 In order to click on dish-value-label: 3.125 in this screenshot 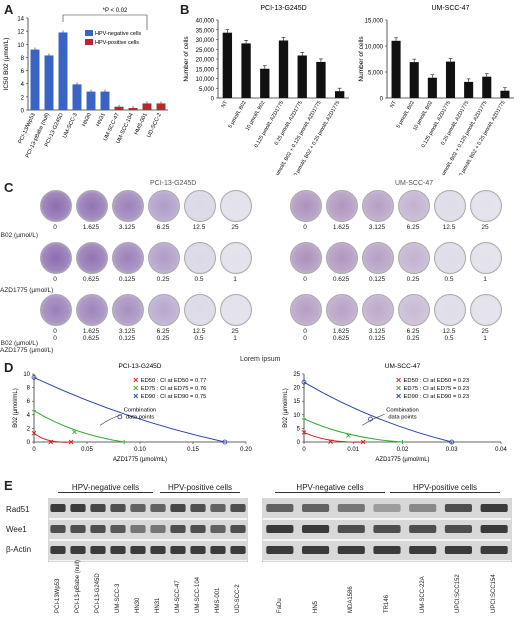, I will do `click(377, 227)`.